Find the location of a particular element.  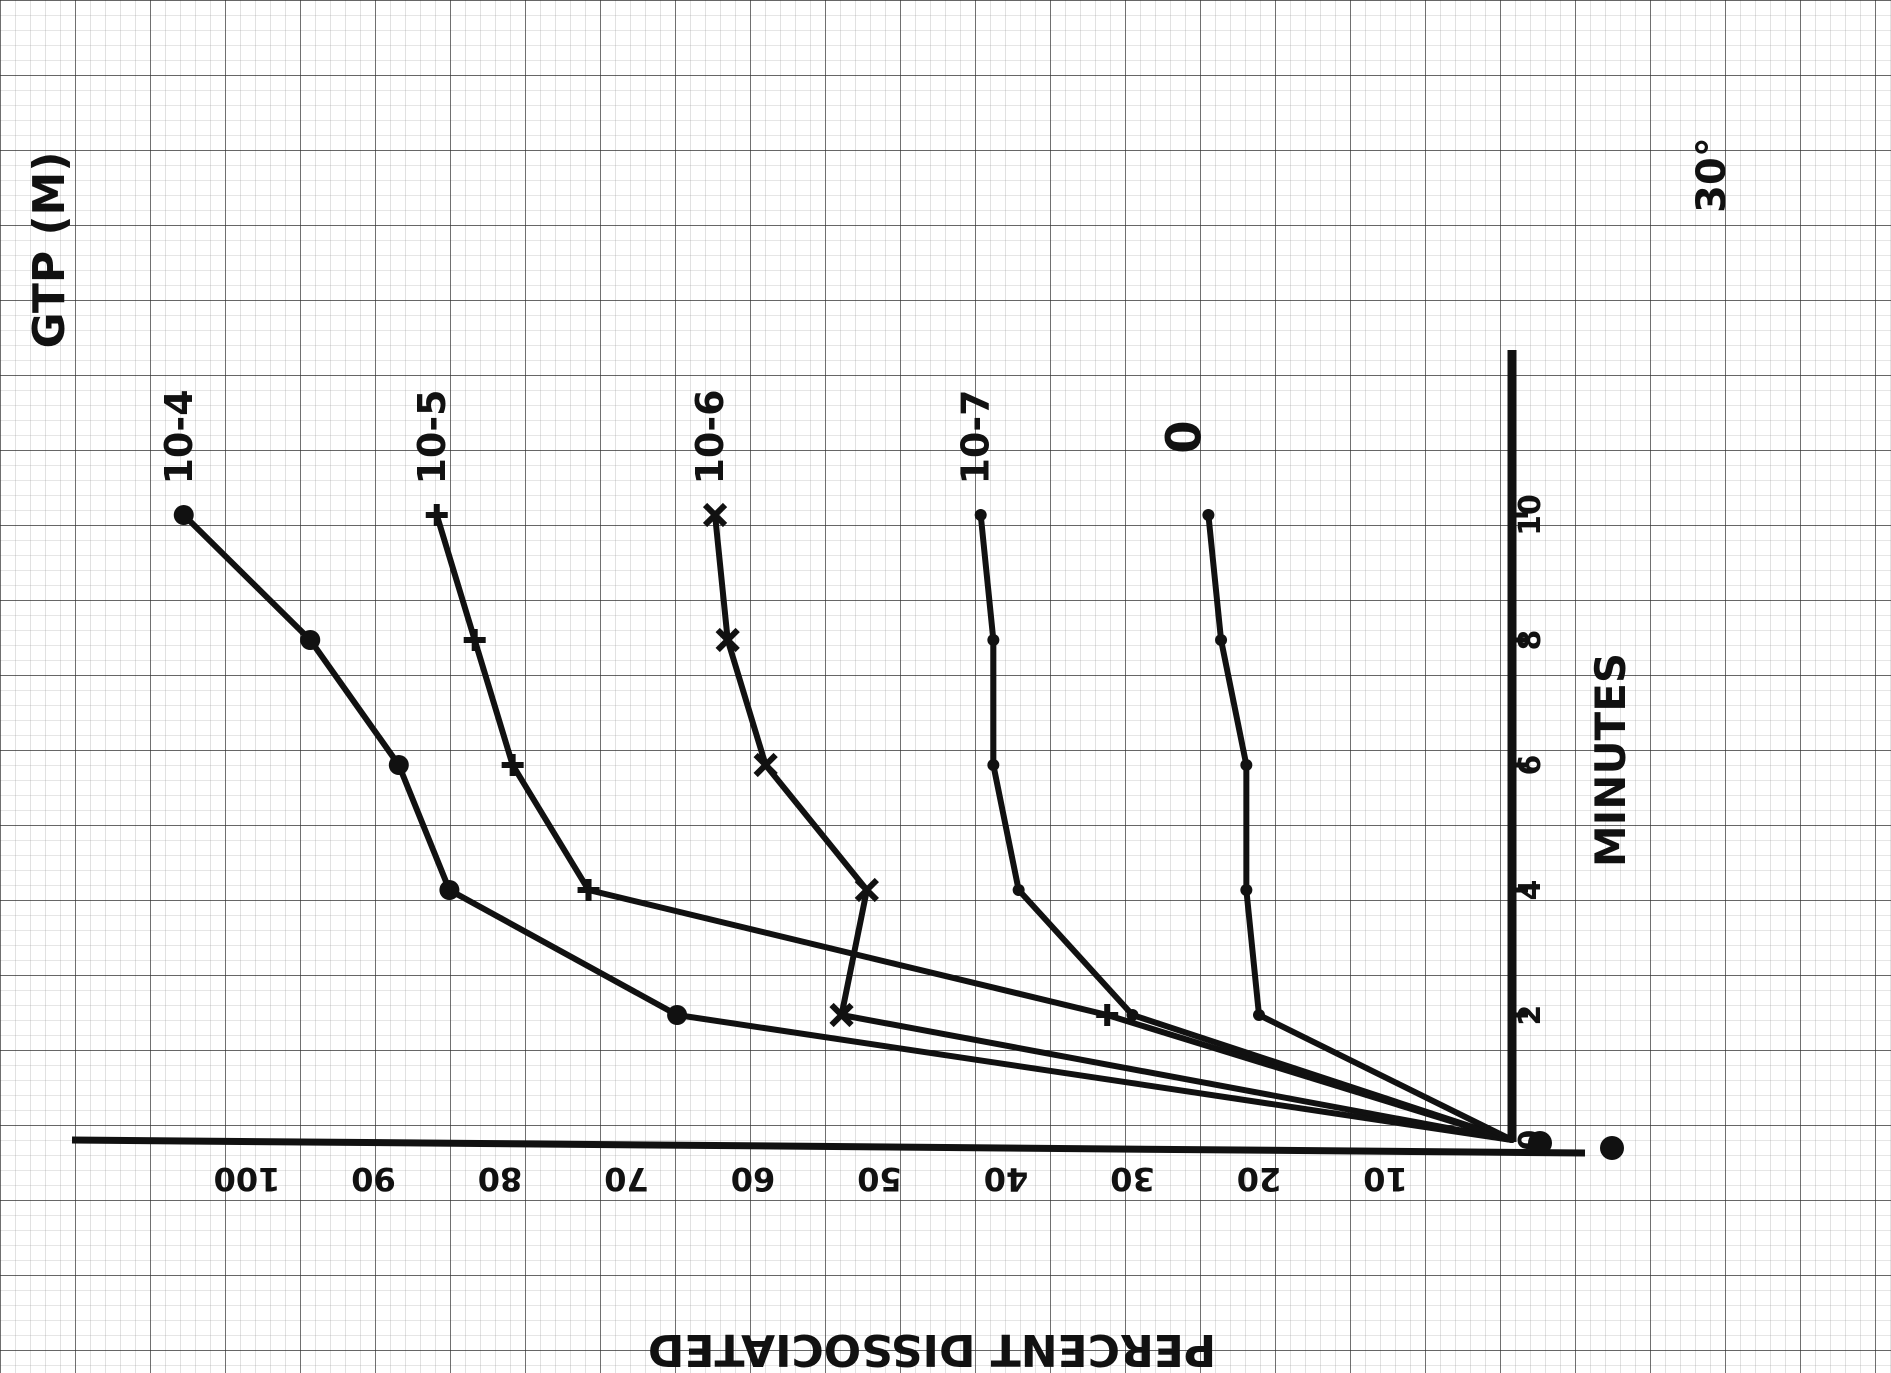

minutes-tick-label: 6 is located at coordinates (1530, 765).